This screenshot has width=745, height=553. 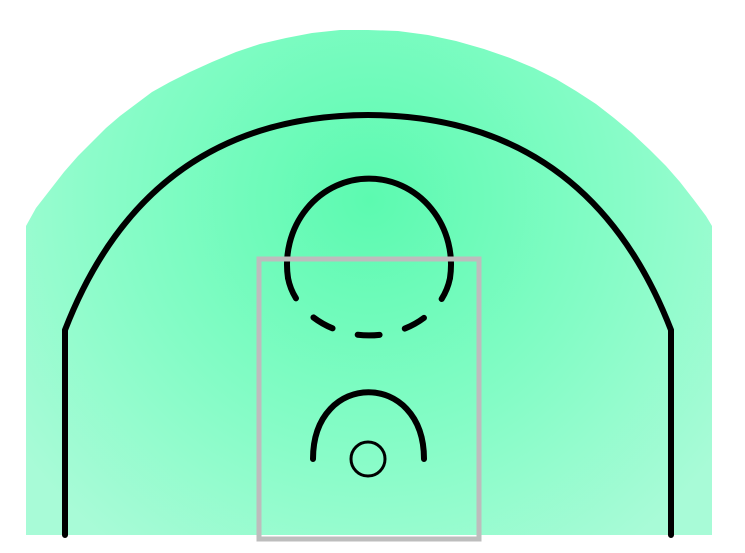 What do you see at coordinates (369, 307) in the screenshot?
I see `free-throw-circle-bottom-dashed` at bounding box center [369, 307].